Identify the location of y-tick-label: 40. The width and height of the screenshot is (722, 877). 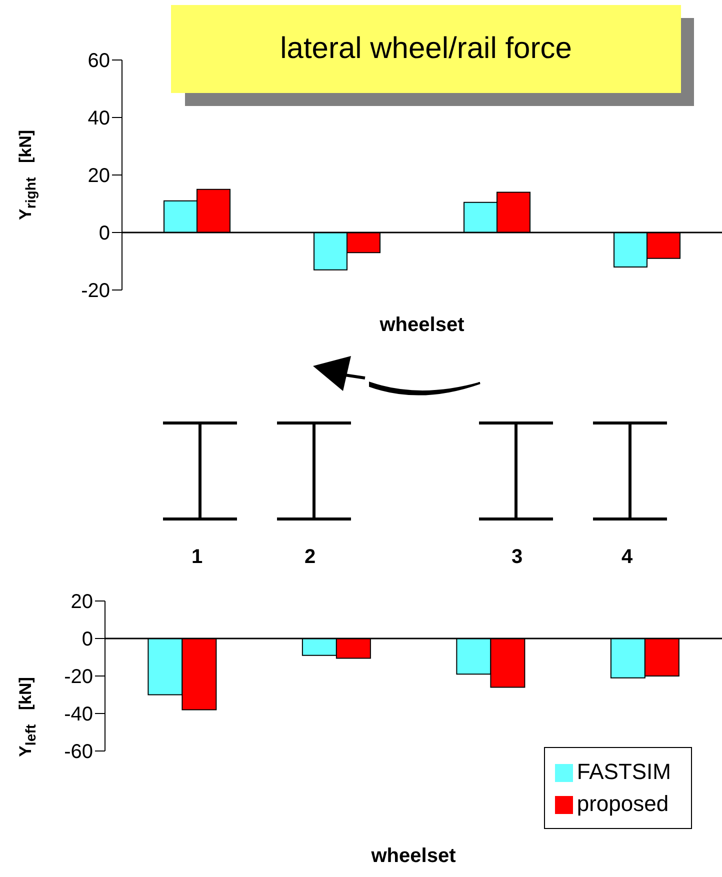
(99, 119).